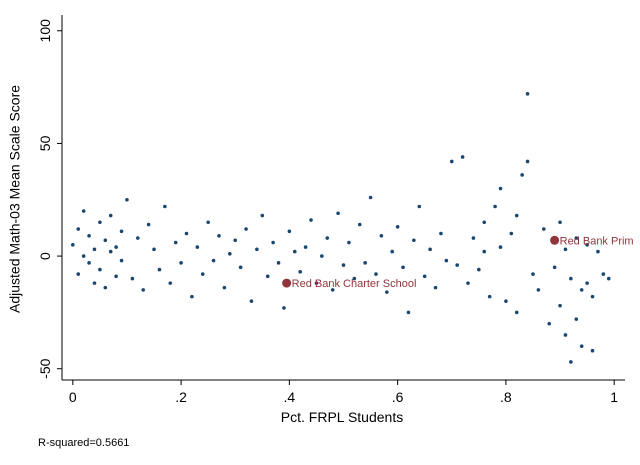 This screenshot has height=465, width=640. What do you see at coordinates (555, 240) in the screenshot?
I see `highlight-point` at bounding box center [555, 240].